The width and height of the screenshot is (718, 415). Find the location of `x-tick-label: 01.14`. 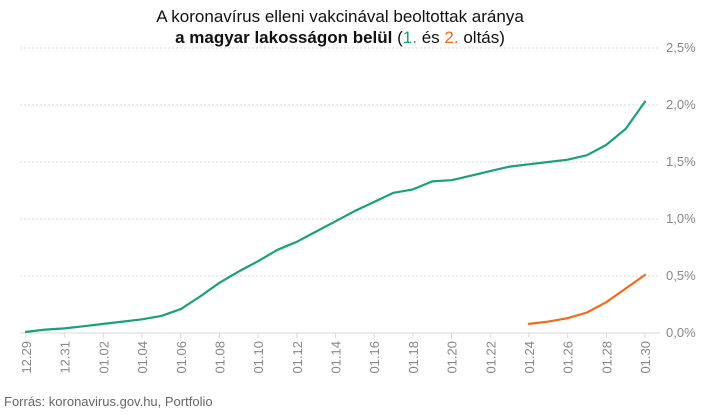

x-tick-label: 01.14 is located at coordinates (336, 357).